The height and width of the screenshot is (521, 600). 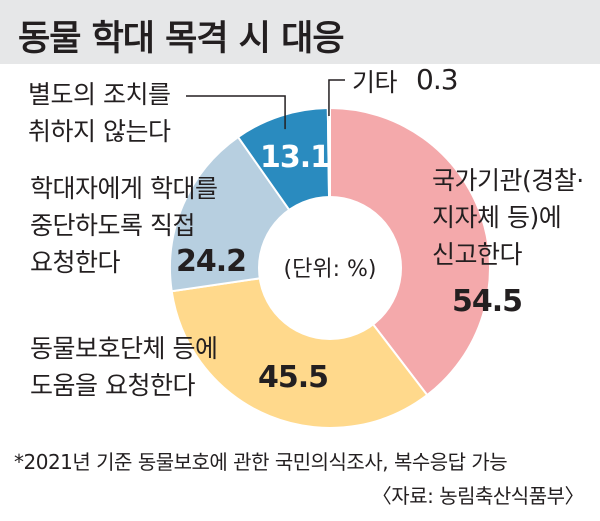 I want to click on category-label-line: 학대자에게 학대를, so click(x=124, y=188).